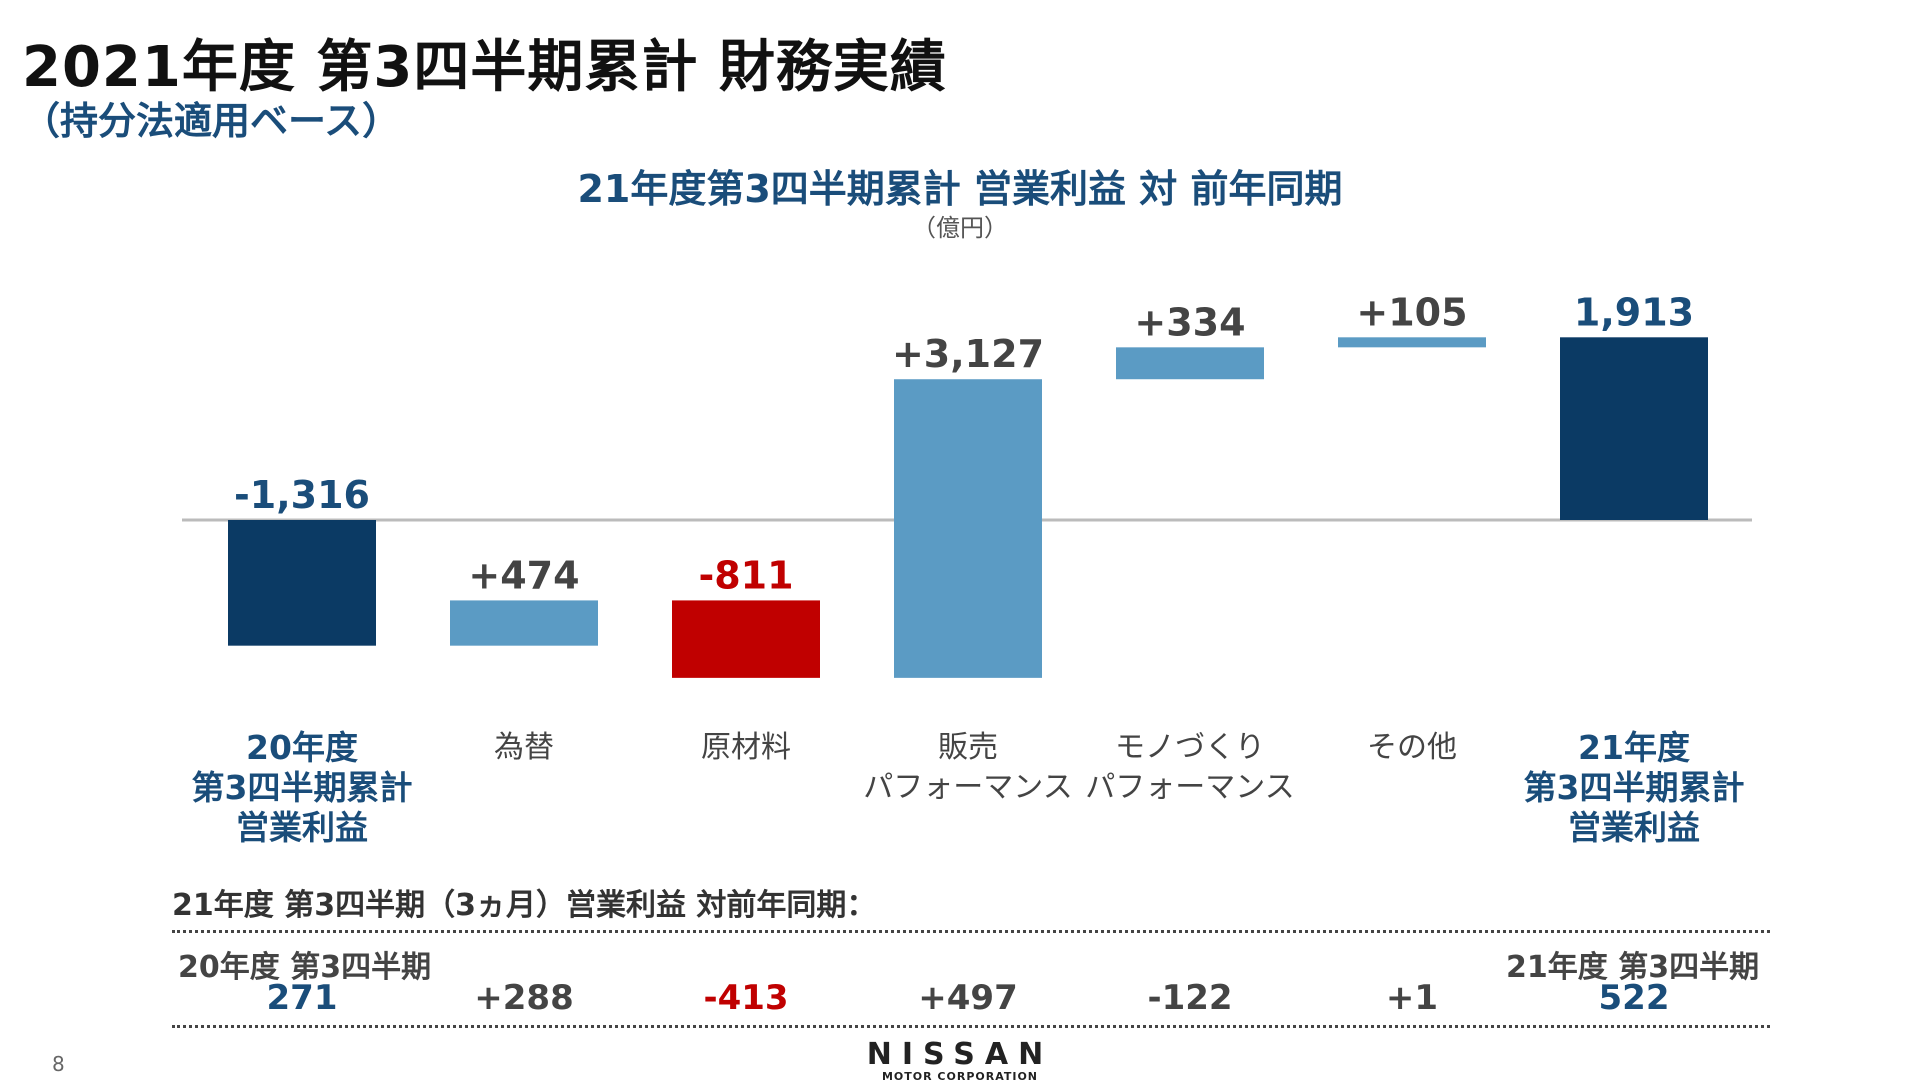 The height and width of the screenshot is (1084, 1920). What do you see at coordinates (745, 575) in the screenshot?
I see `value-label-2: -811` at bounding box center [745, 575].